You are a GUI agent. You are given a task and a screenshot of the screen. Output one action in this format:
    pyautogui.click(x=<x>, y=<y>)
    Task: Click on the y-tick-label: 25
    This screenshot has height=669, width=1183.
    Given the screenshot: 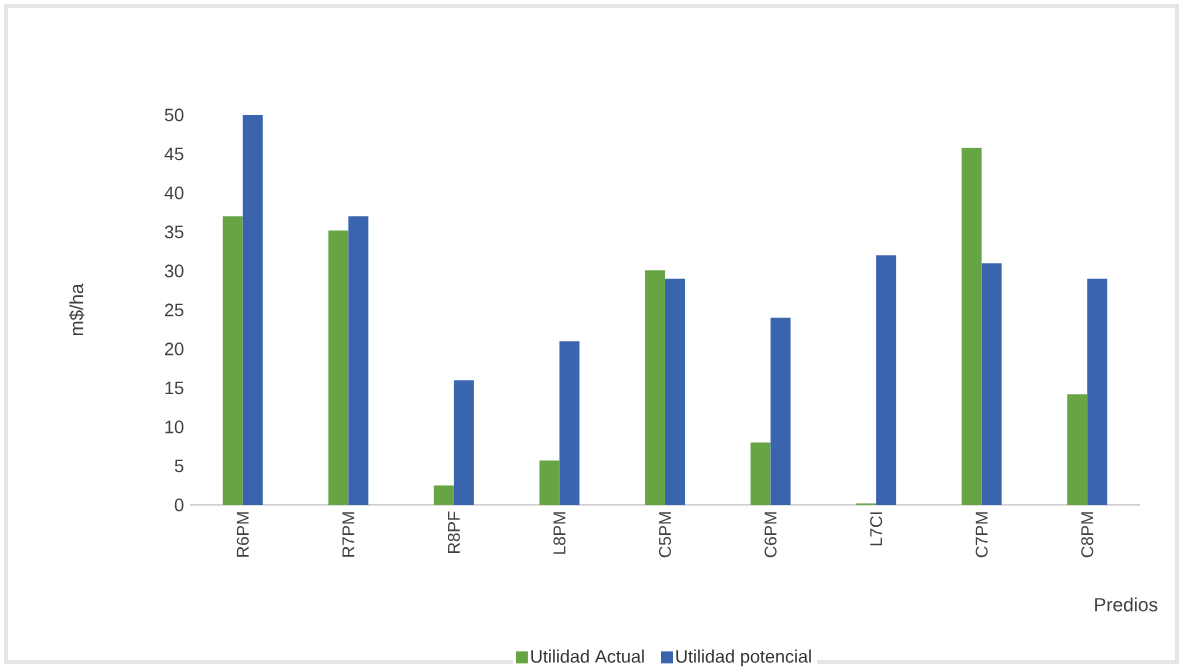 What is the action you would take?
    pyautogui.click(x=174, y=310)
    